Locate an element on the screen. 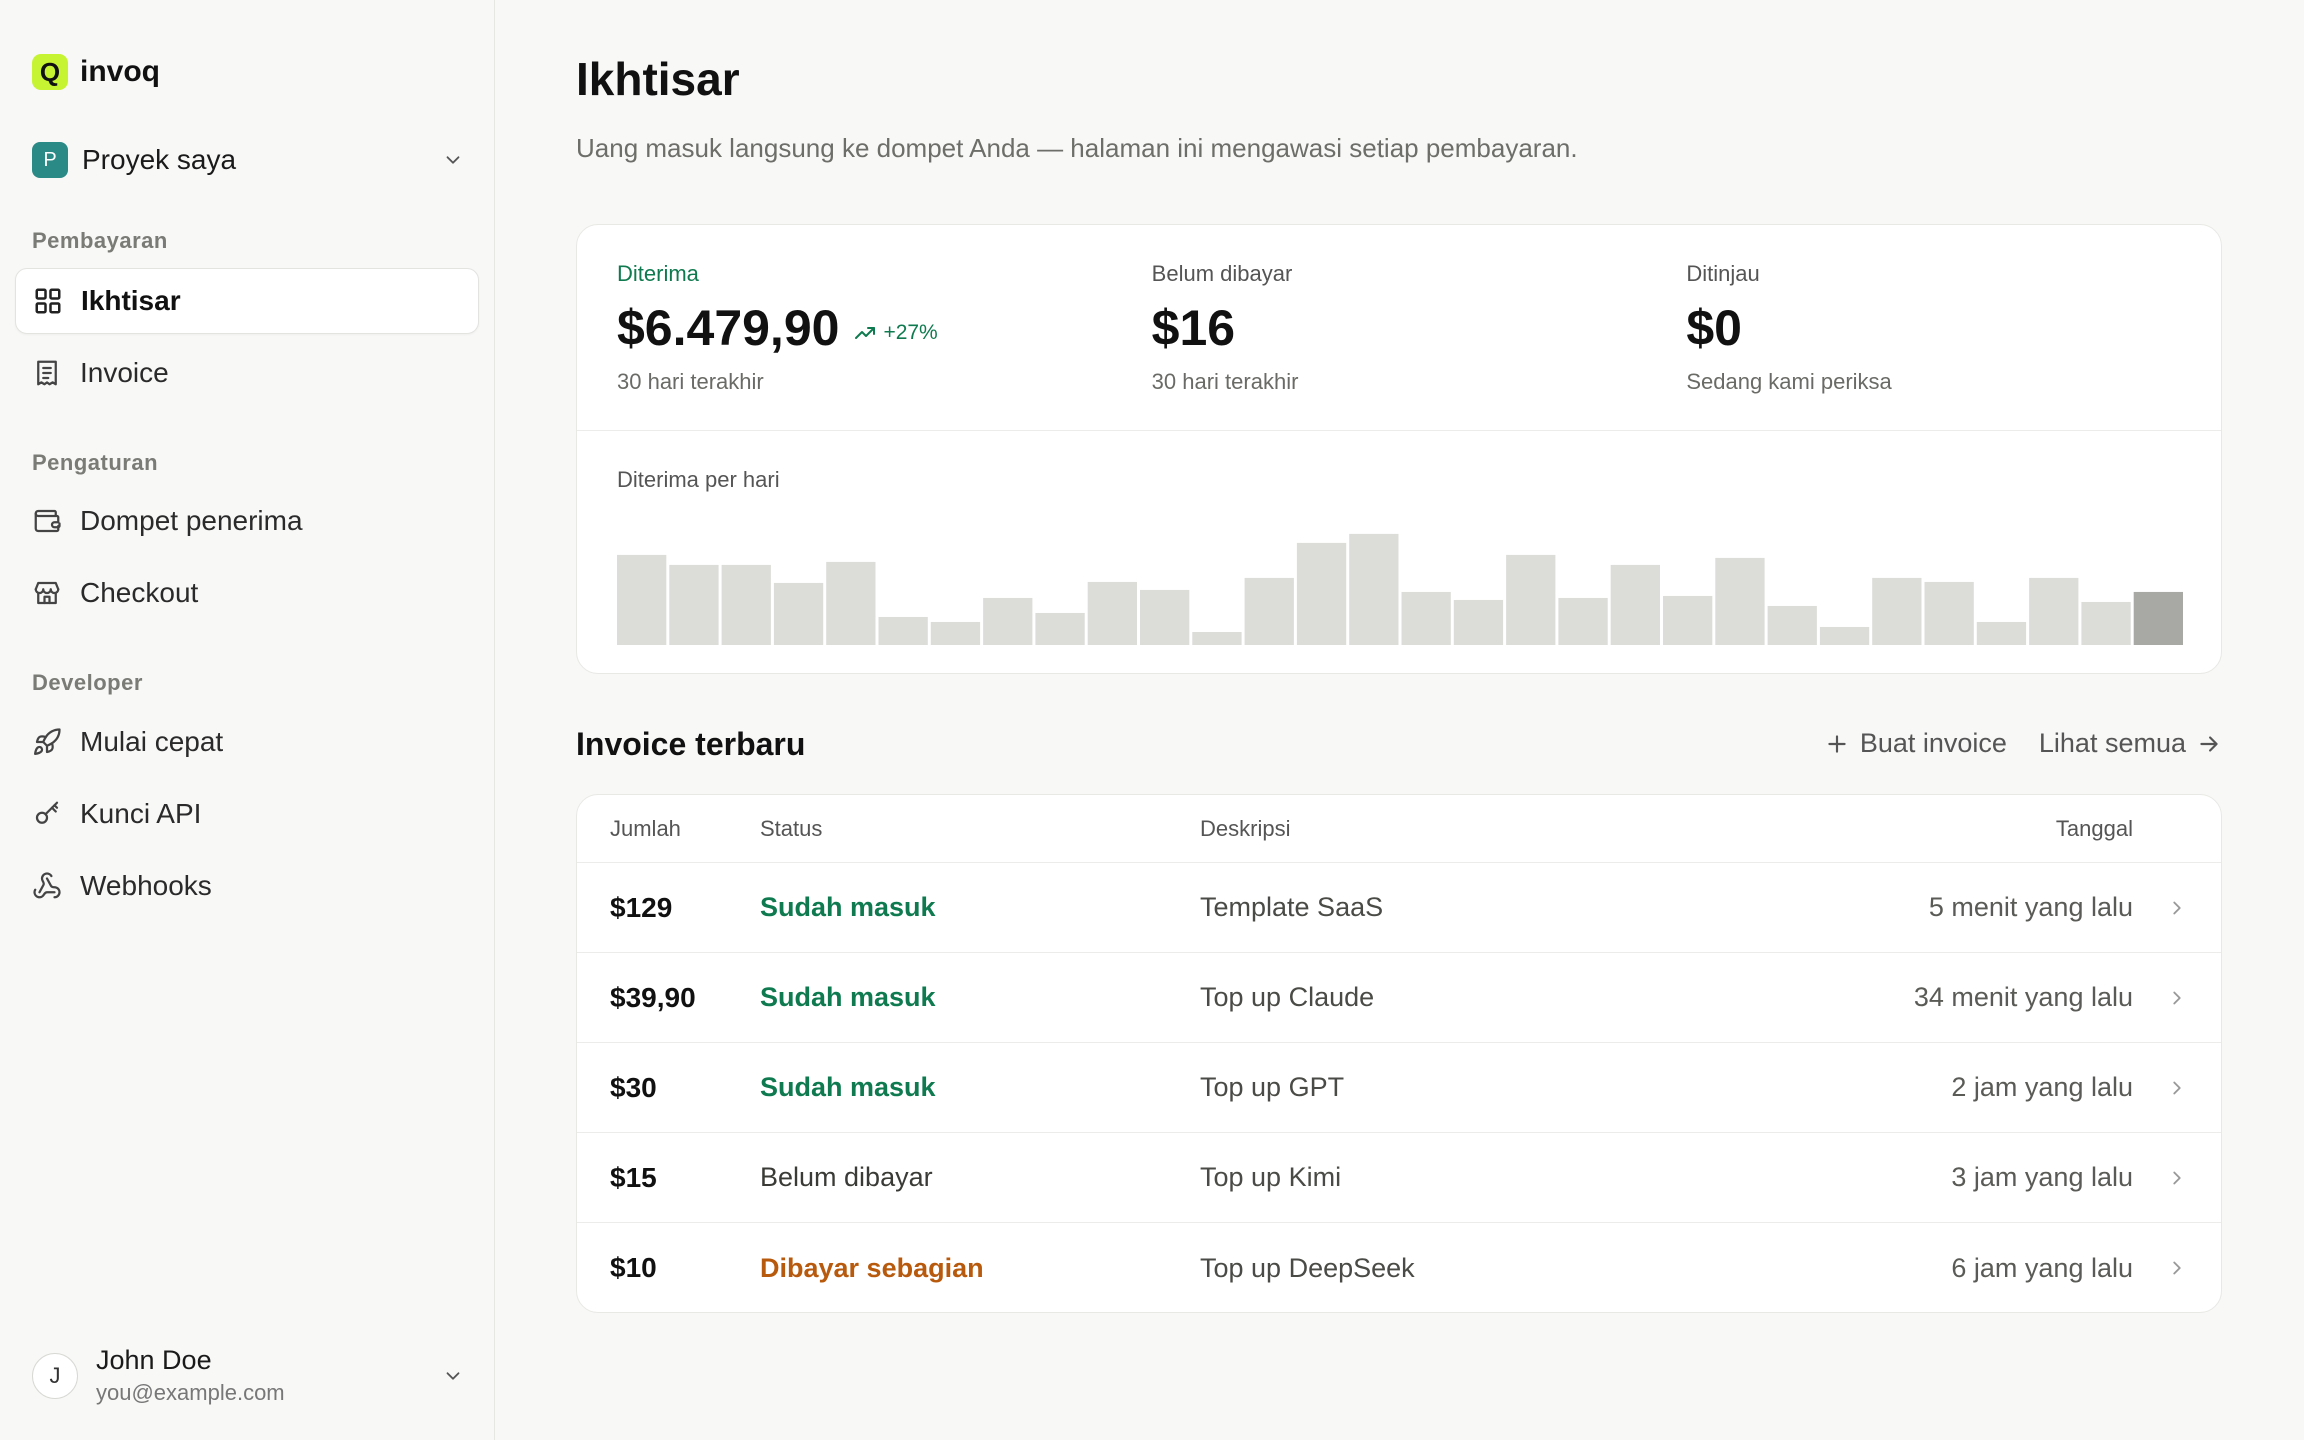 Image resolution: width=2304 pixels, height=1440 pixels. sidebar-item-invoice: Invoice is located at coordinates (247, 373).